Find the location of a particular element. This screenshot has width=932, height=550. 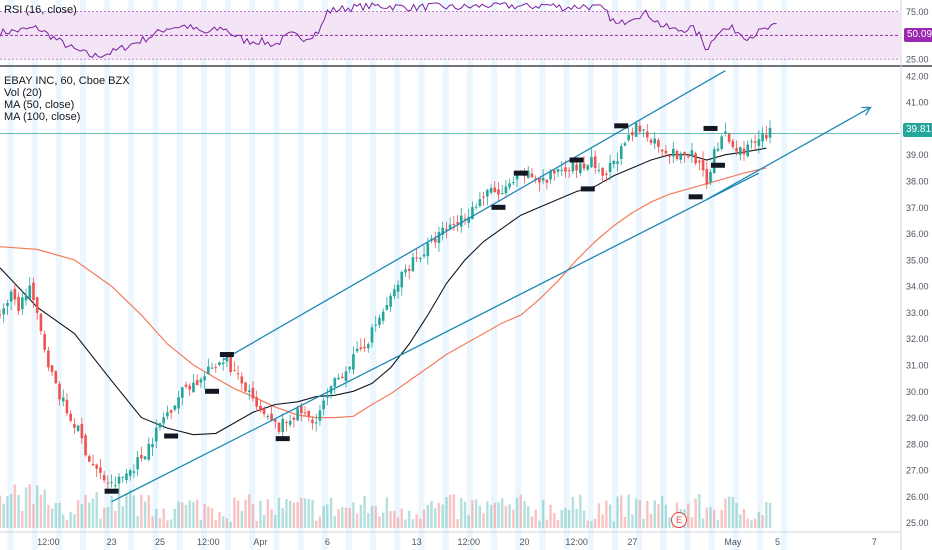

x-tick-label: 12:00 is located at coordinates (208, 542).